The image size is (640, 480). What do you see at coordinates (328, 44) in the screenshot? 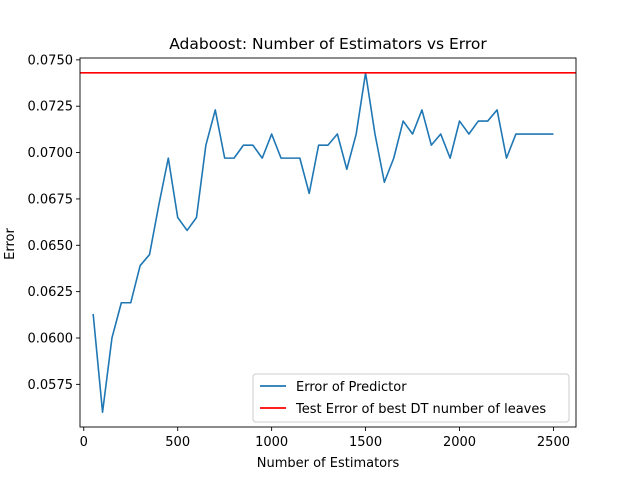
I see `chart-title: Adaboost: Number of Estimators vs Error` at bounding box center [328, 44].